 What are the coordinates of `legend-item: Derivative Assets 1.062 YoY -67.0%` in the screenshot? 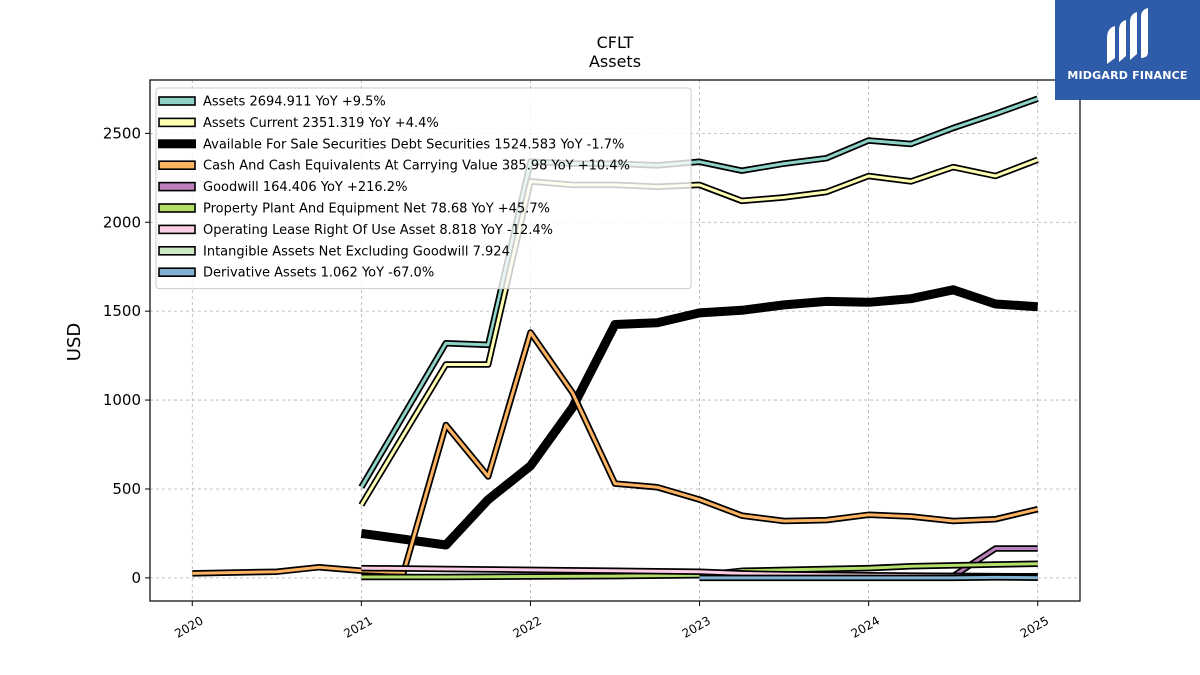 It's located at (296, 273).